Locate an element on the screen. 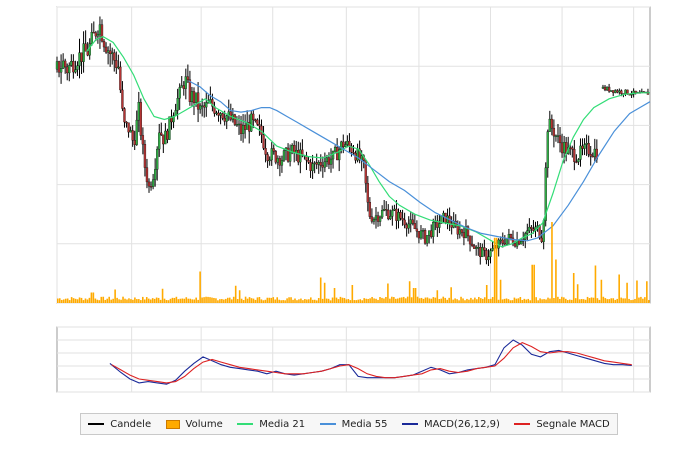  legend-item-volume: Volume is located at coordinates (194, 424).